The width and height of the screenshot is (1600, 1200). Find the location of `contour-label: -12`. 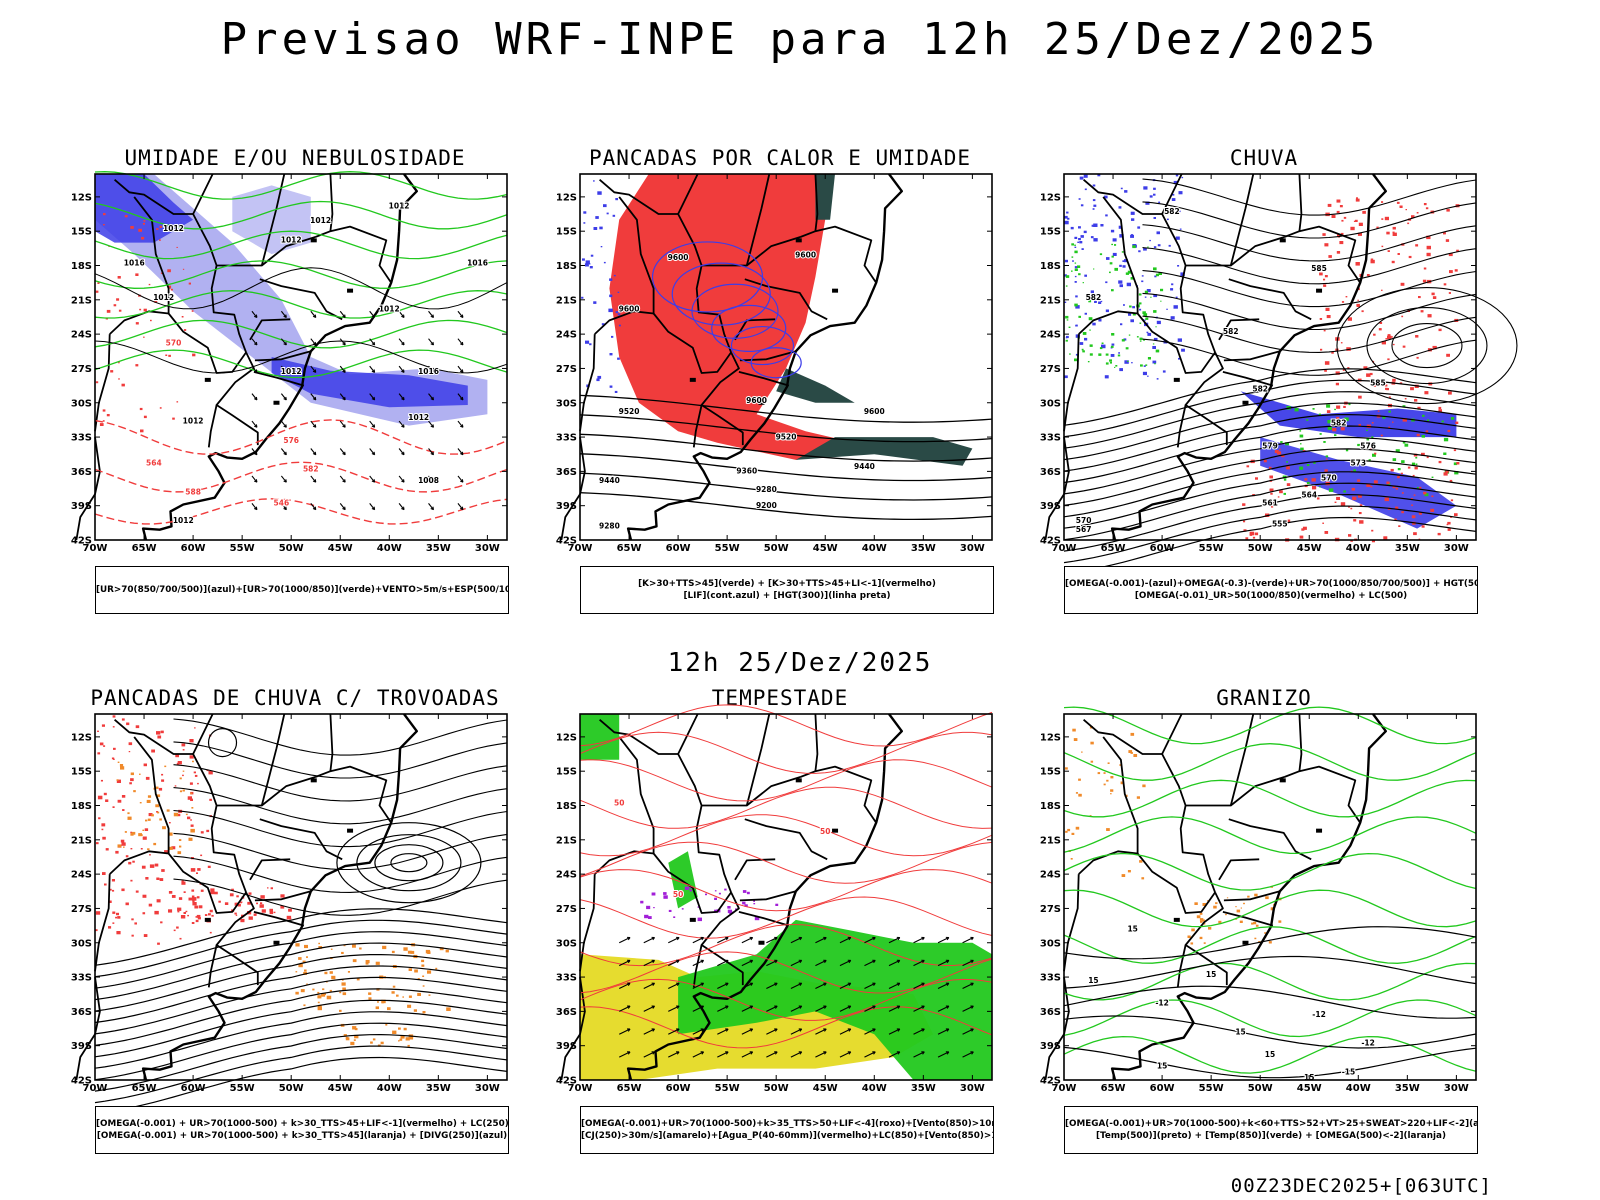

contour-label: -12 is located at coordinates (1319, 1014).